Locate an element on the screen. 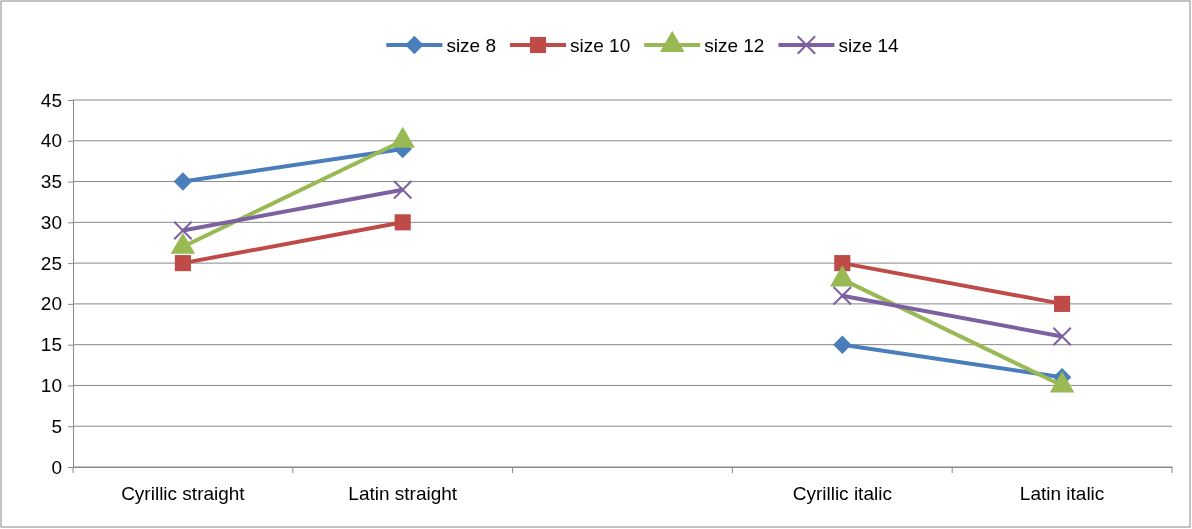  legend-label: size 10 is located at coordinates (600, 45).